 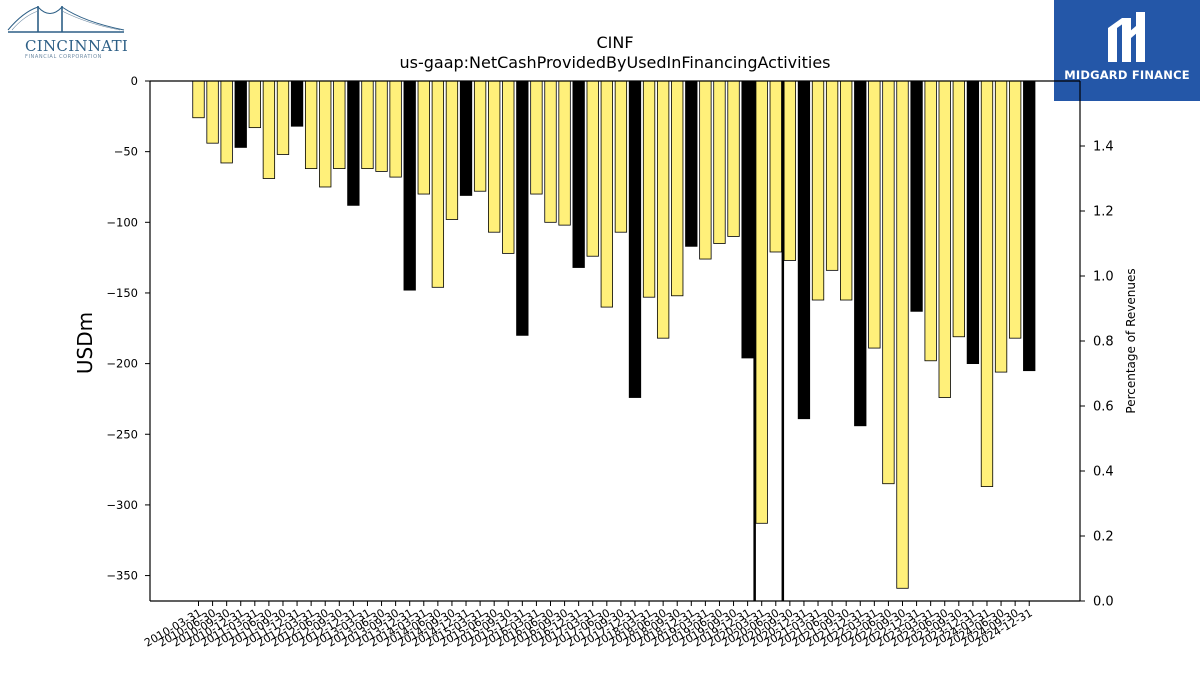 I want to click on cincinnati-brand-text: CINCINNATI, so click(x=77, y=46).